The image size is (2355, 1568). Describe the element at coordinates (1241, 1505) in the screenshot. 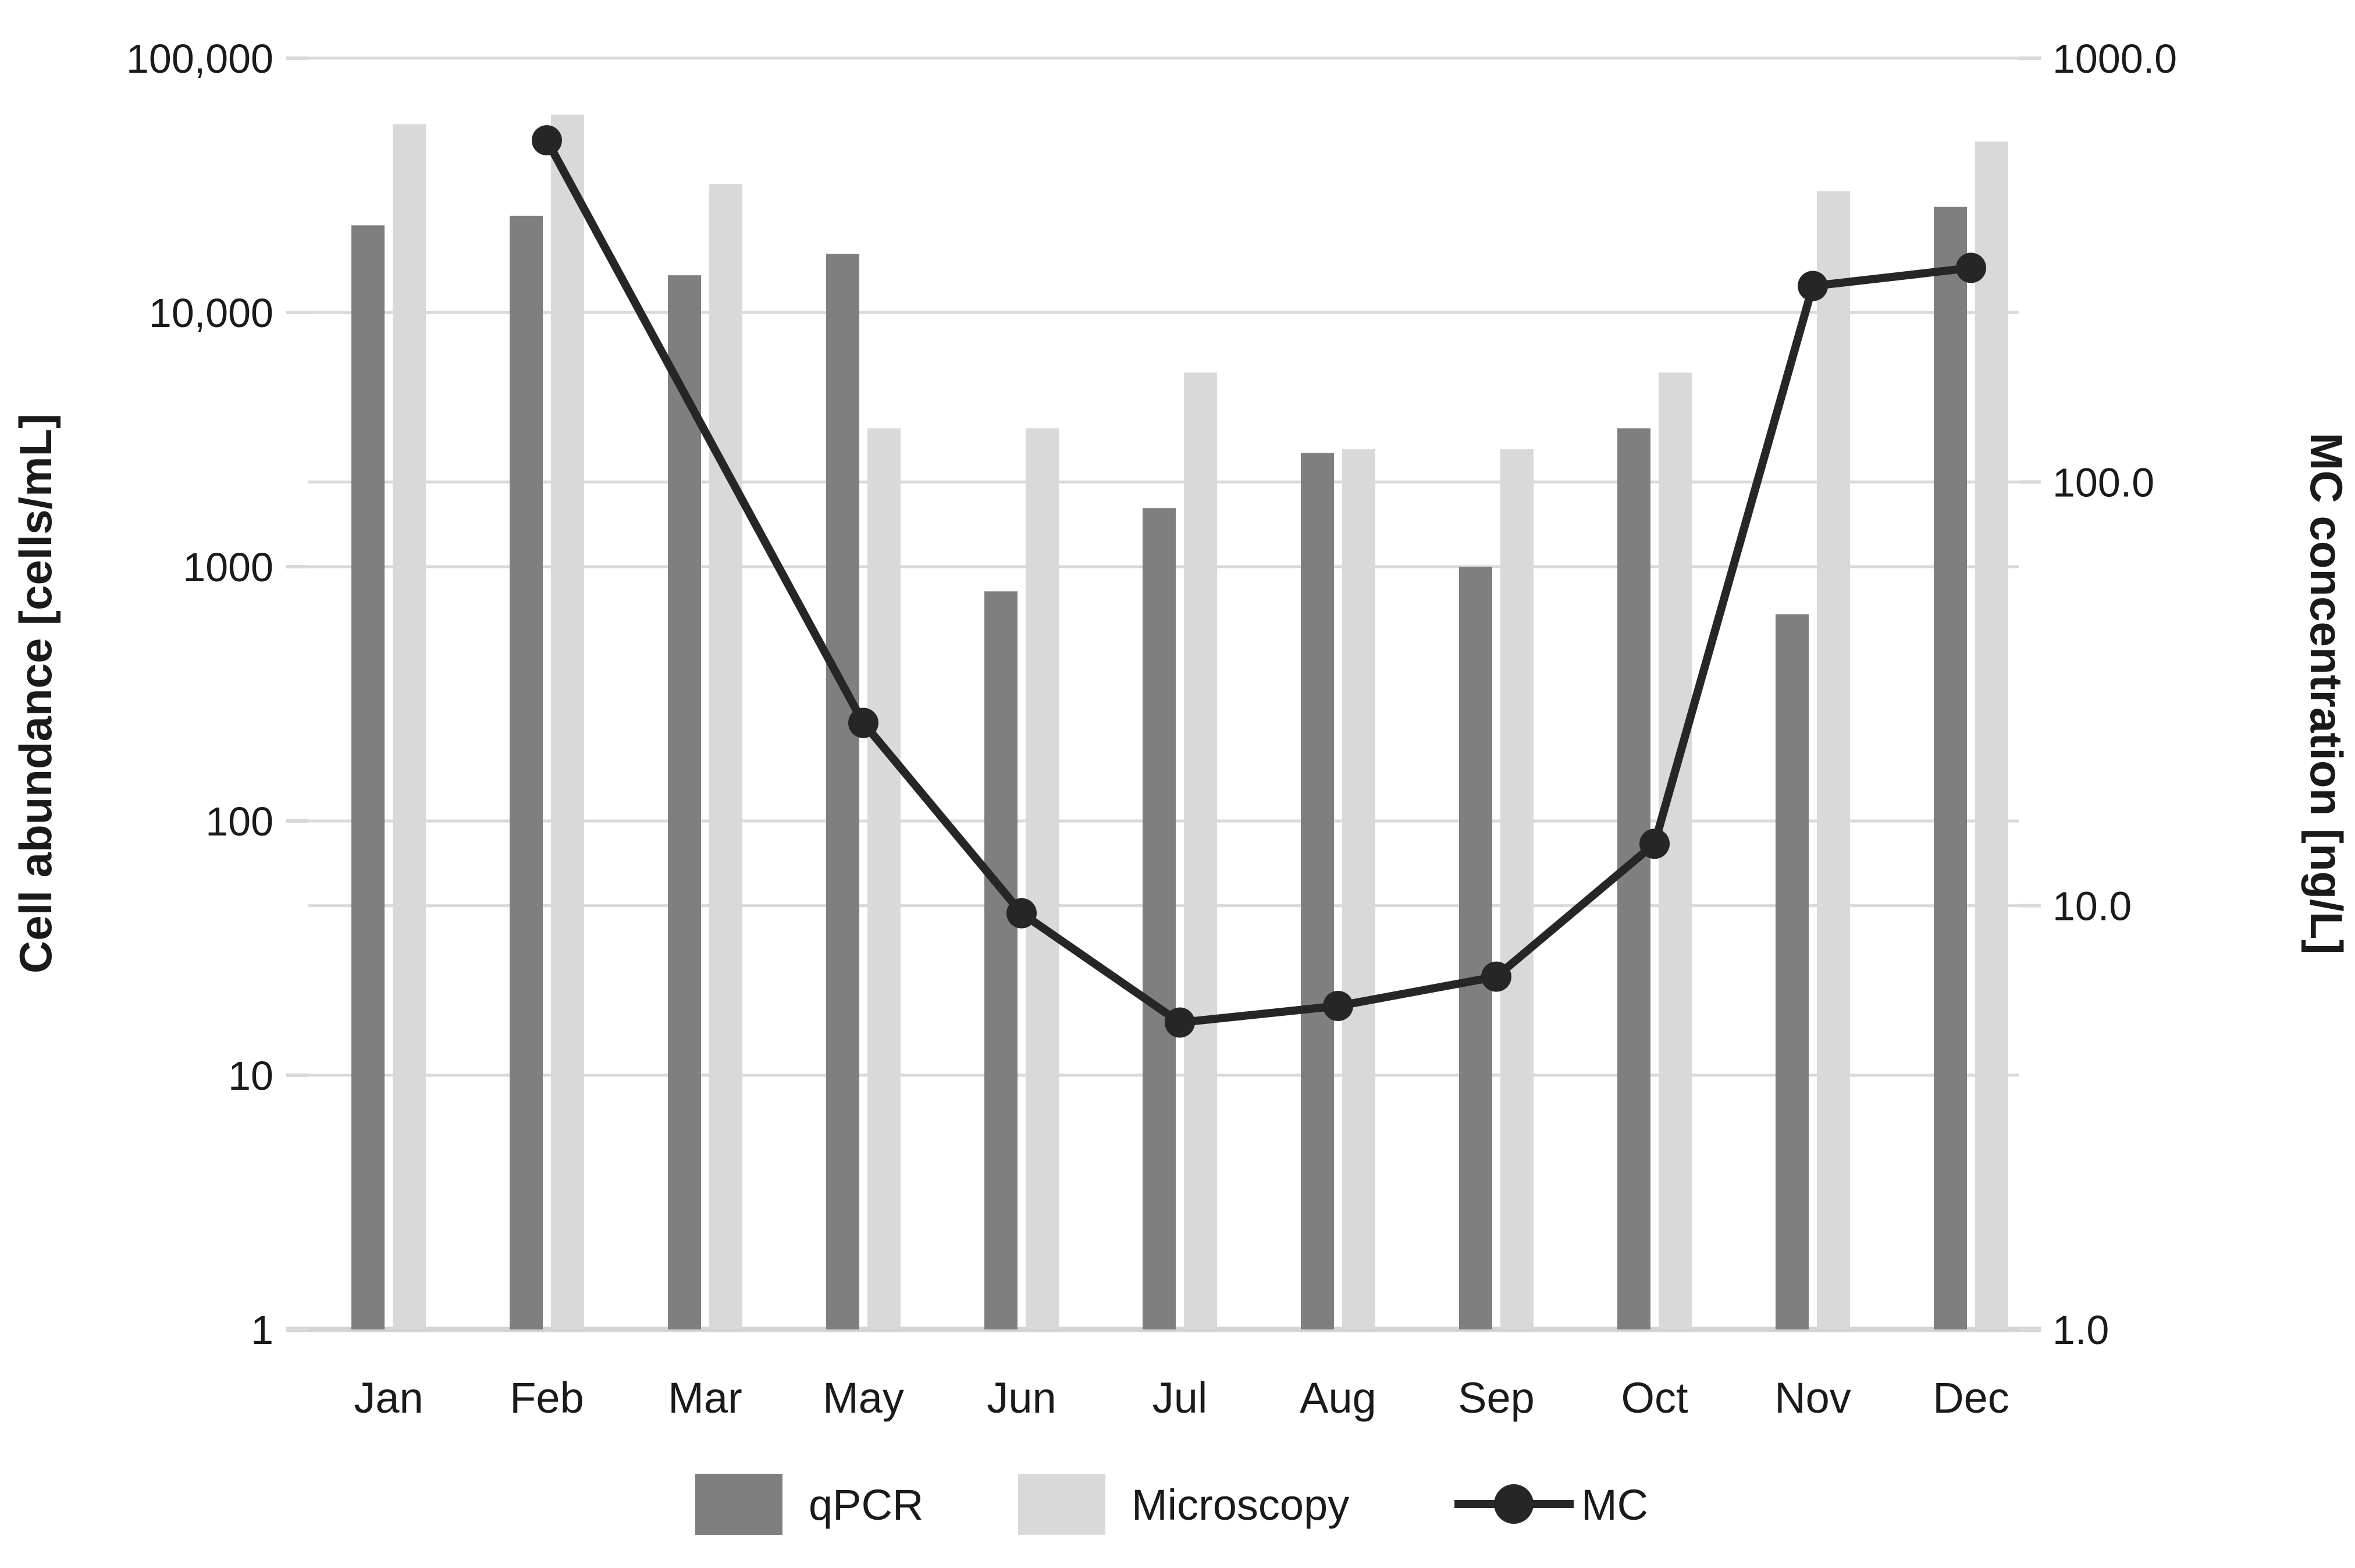

I see `legend-label-microscopy: Microscopy` at that location.